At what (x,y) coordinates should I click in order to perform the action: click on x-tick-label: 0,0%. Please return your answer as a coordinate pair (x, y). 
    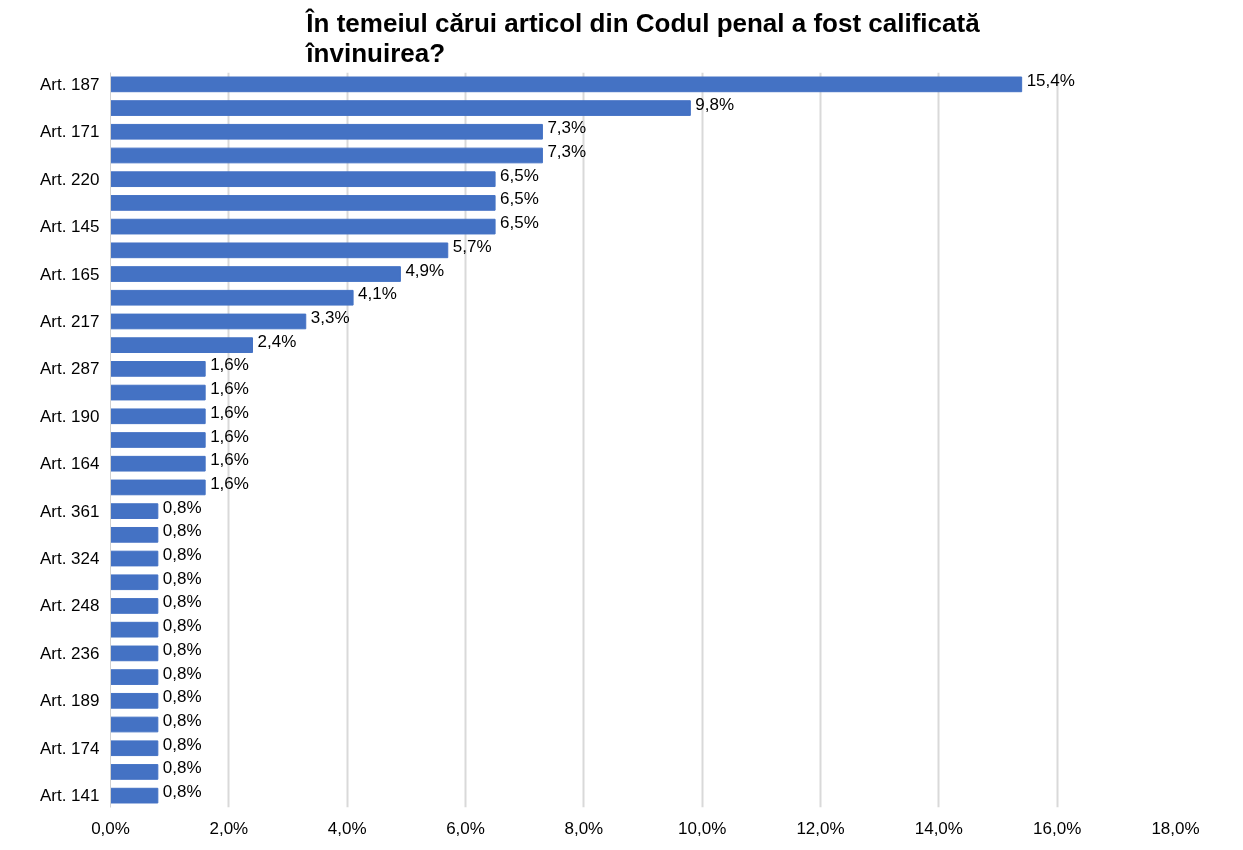
    Looking at the image, I should click on (110, 828).